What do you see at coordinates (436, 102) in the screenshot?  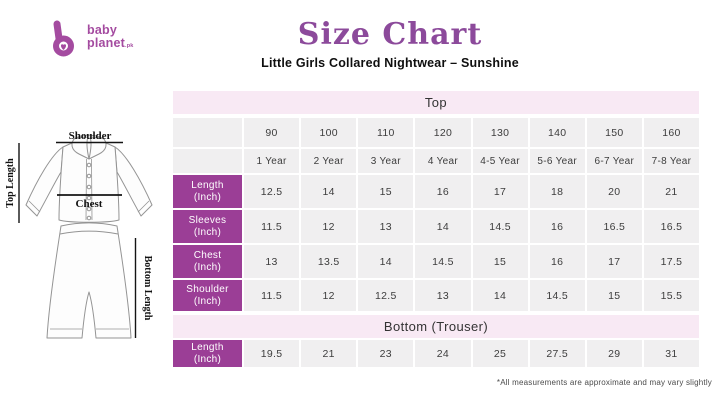 I see `top-section-header: Top` at bounding box center [436, 102].